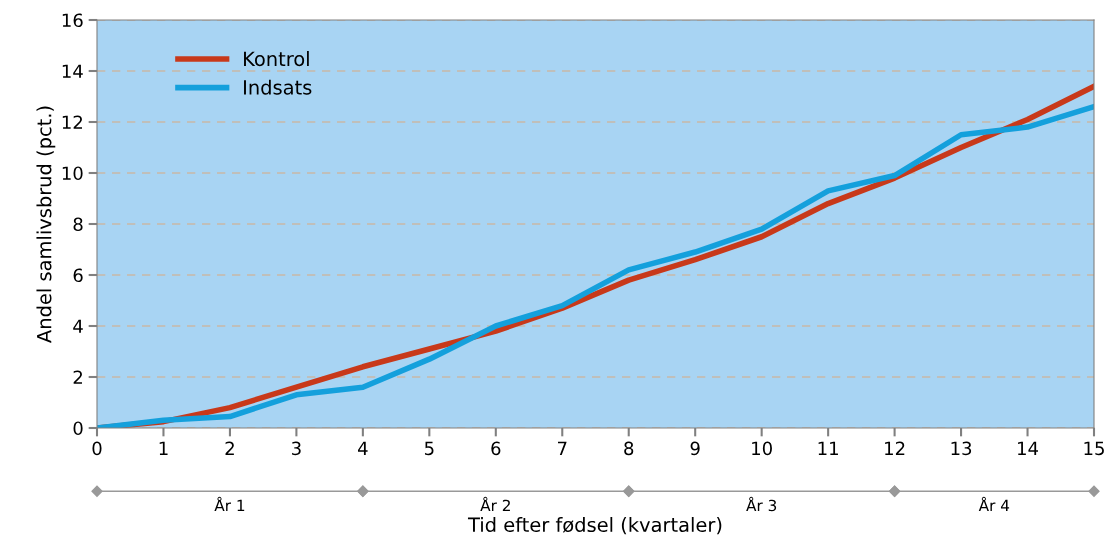 The image size is (1106, 540). Describe the element at coordinates (78, 428) in the screenshot. I see `y-tick-label: 0` at that location.